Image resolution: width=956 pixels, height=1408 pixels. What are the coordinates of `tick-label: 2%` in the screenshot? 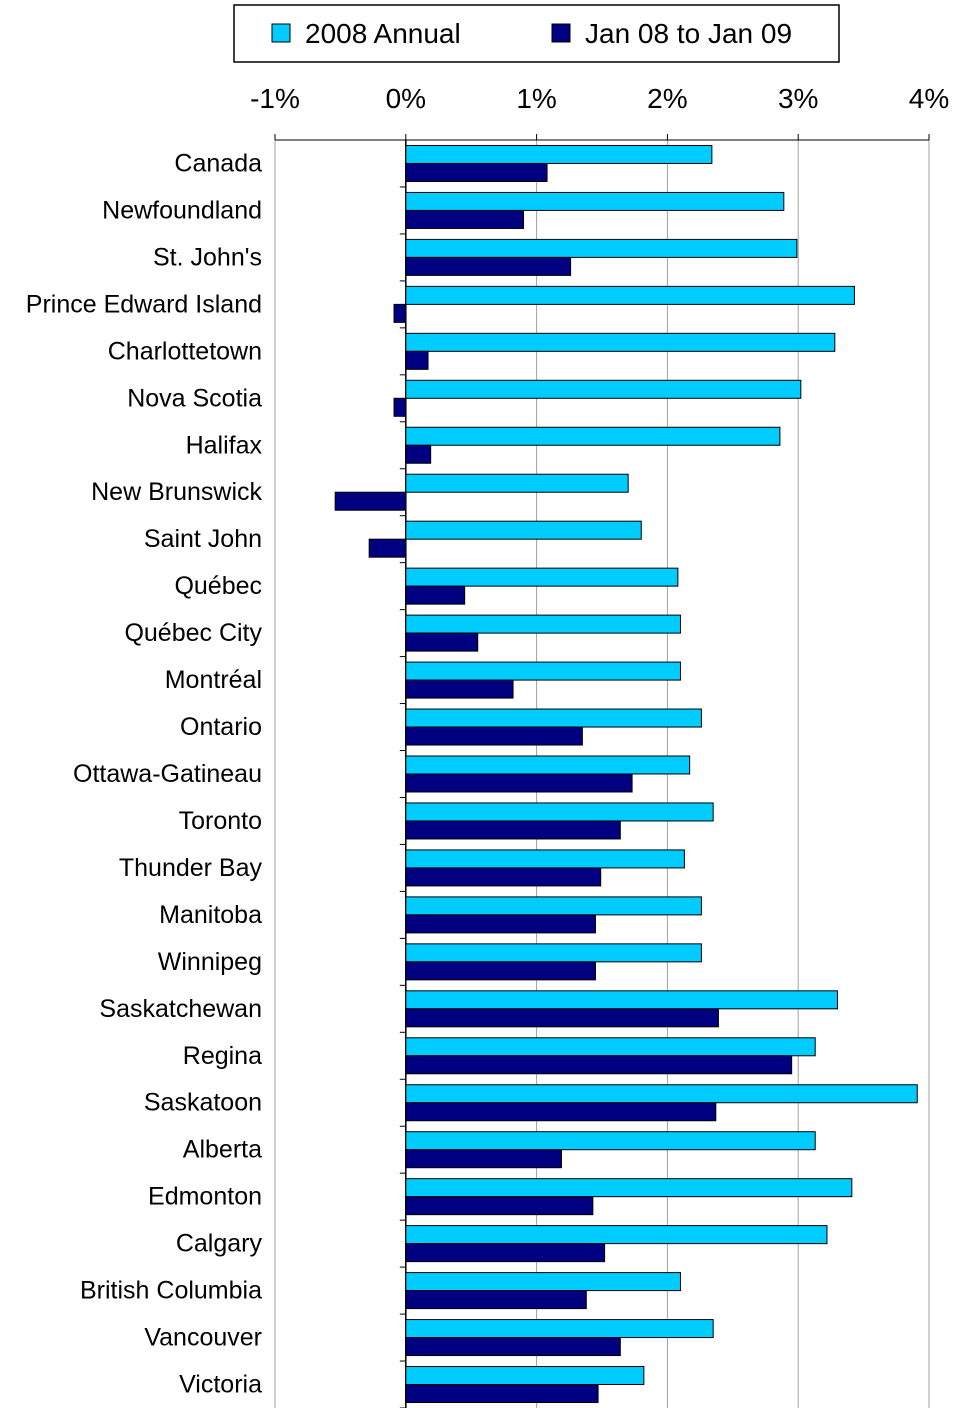 It's located at (667, 98).